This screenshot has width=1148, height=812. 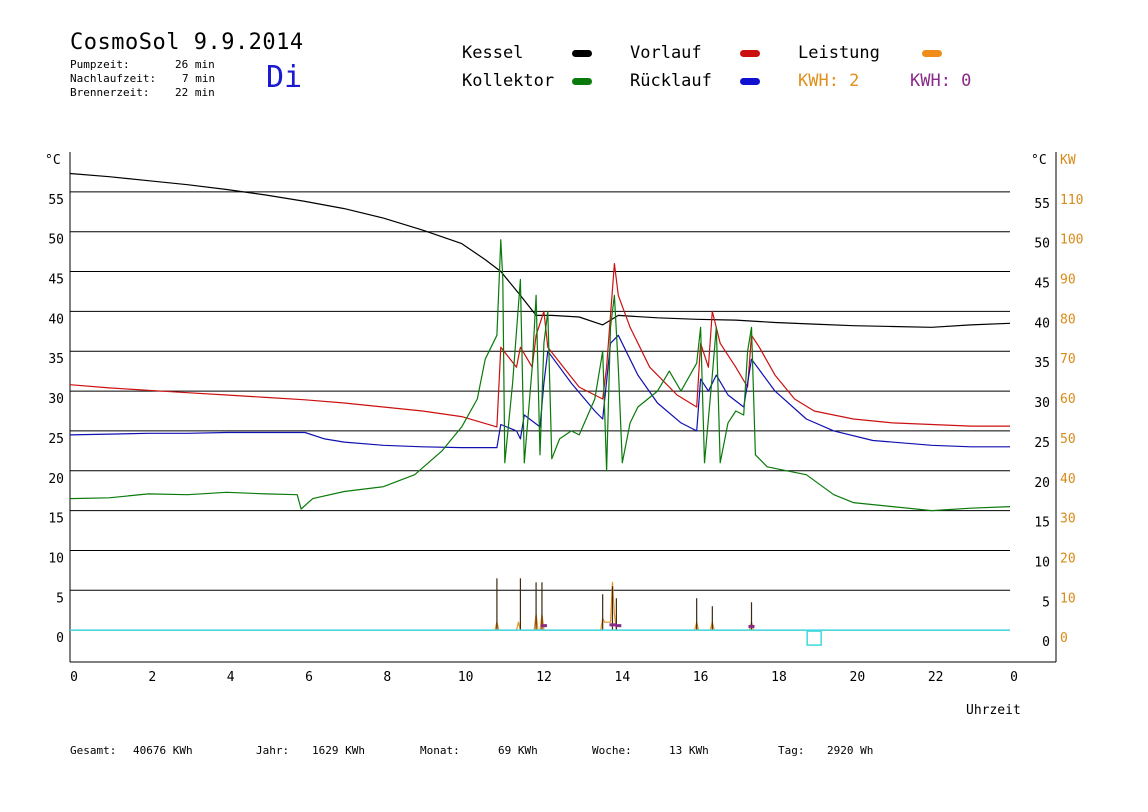 I want to click on kw-tick-110: 110, so click(x=1071, y=200).